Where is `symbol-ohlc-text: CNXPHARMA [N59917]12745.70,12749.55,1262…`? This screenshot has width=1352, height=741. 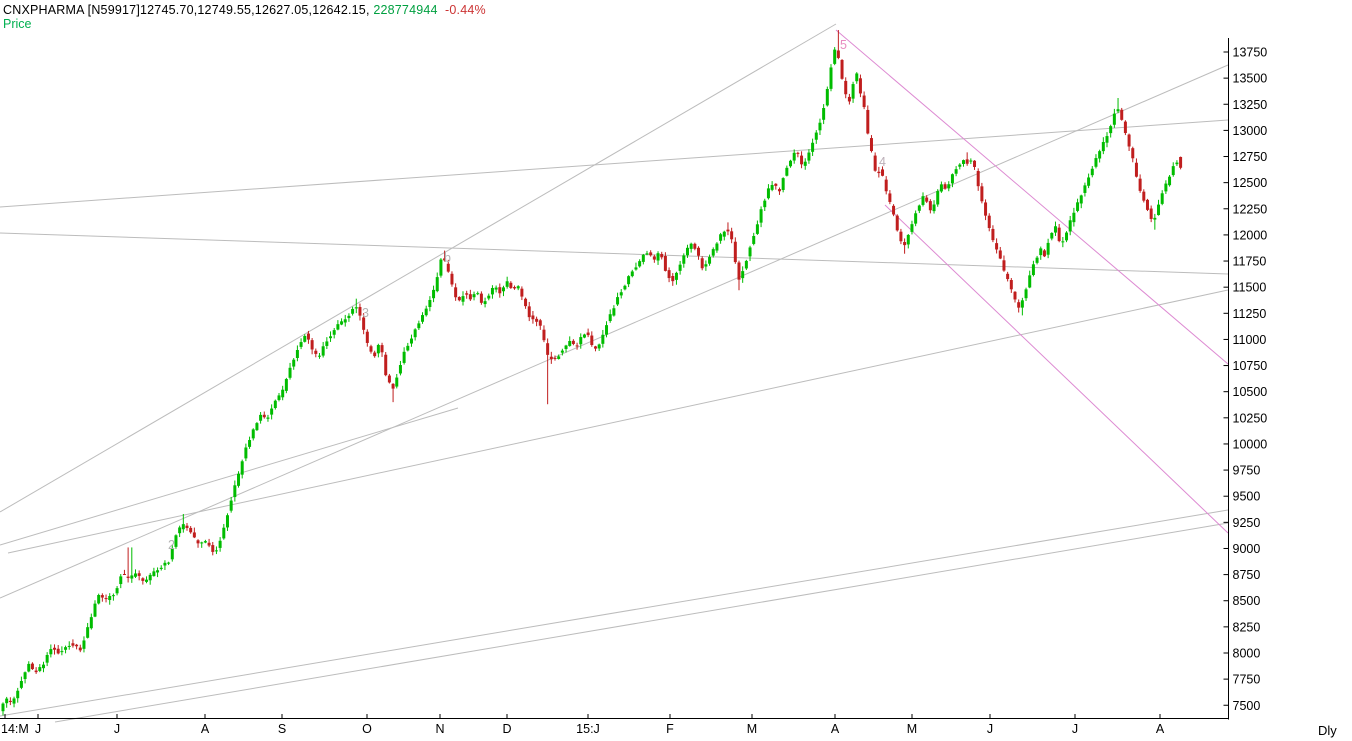 symbol-ohlc-text: CNXPHARMA [N59917]12745.70,12749.55,1262… is located at coordinates (186, 10).